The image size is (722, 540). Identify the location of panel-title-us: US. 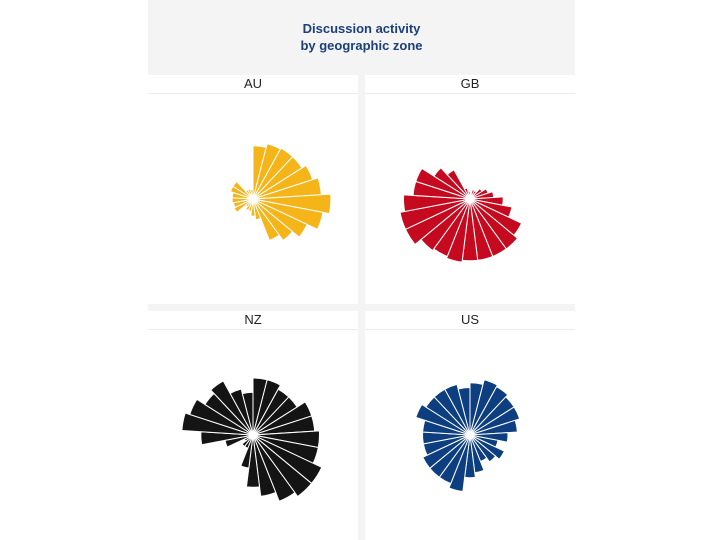
(470, 320).